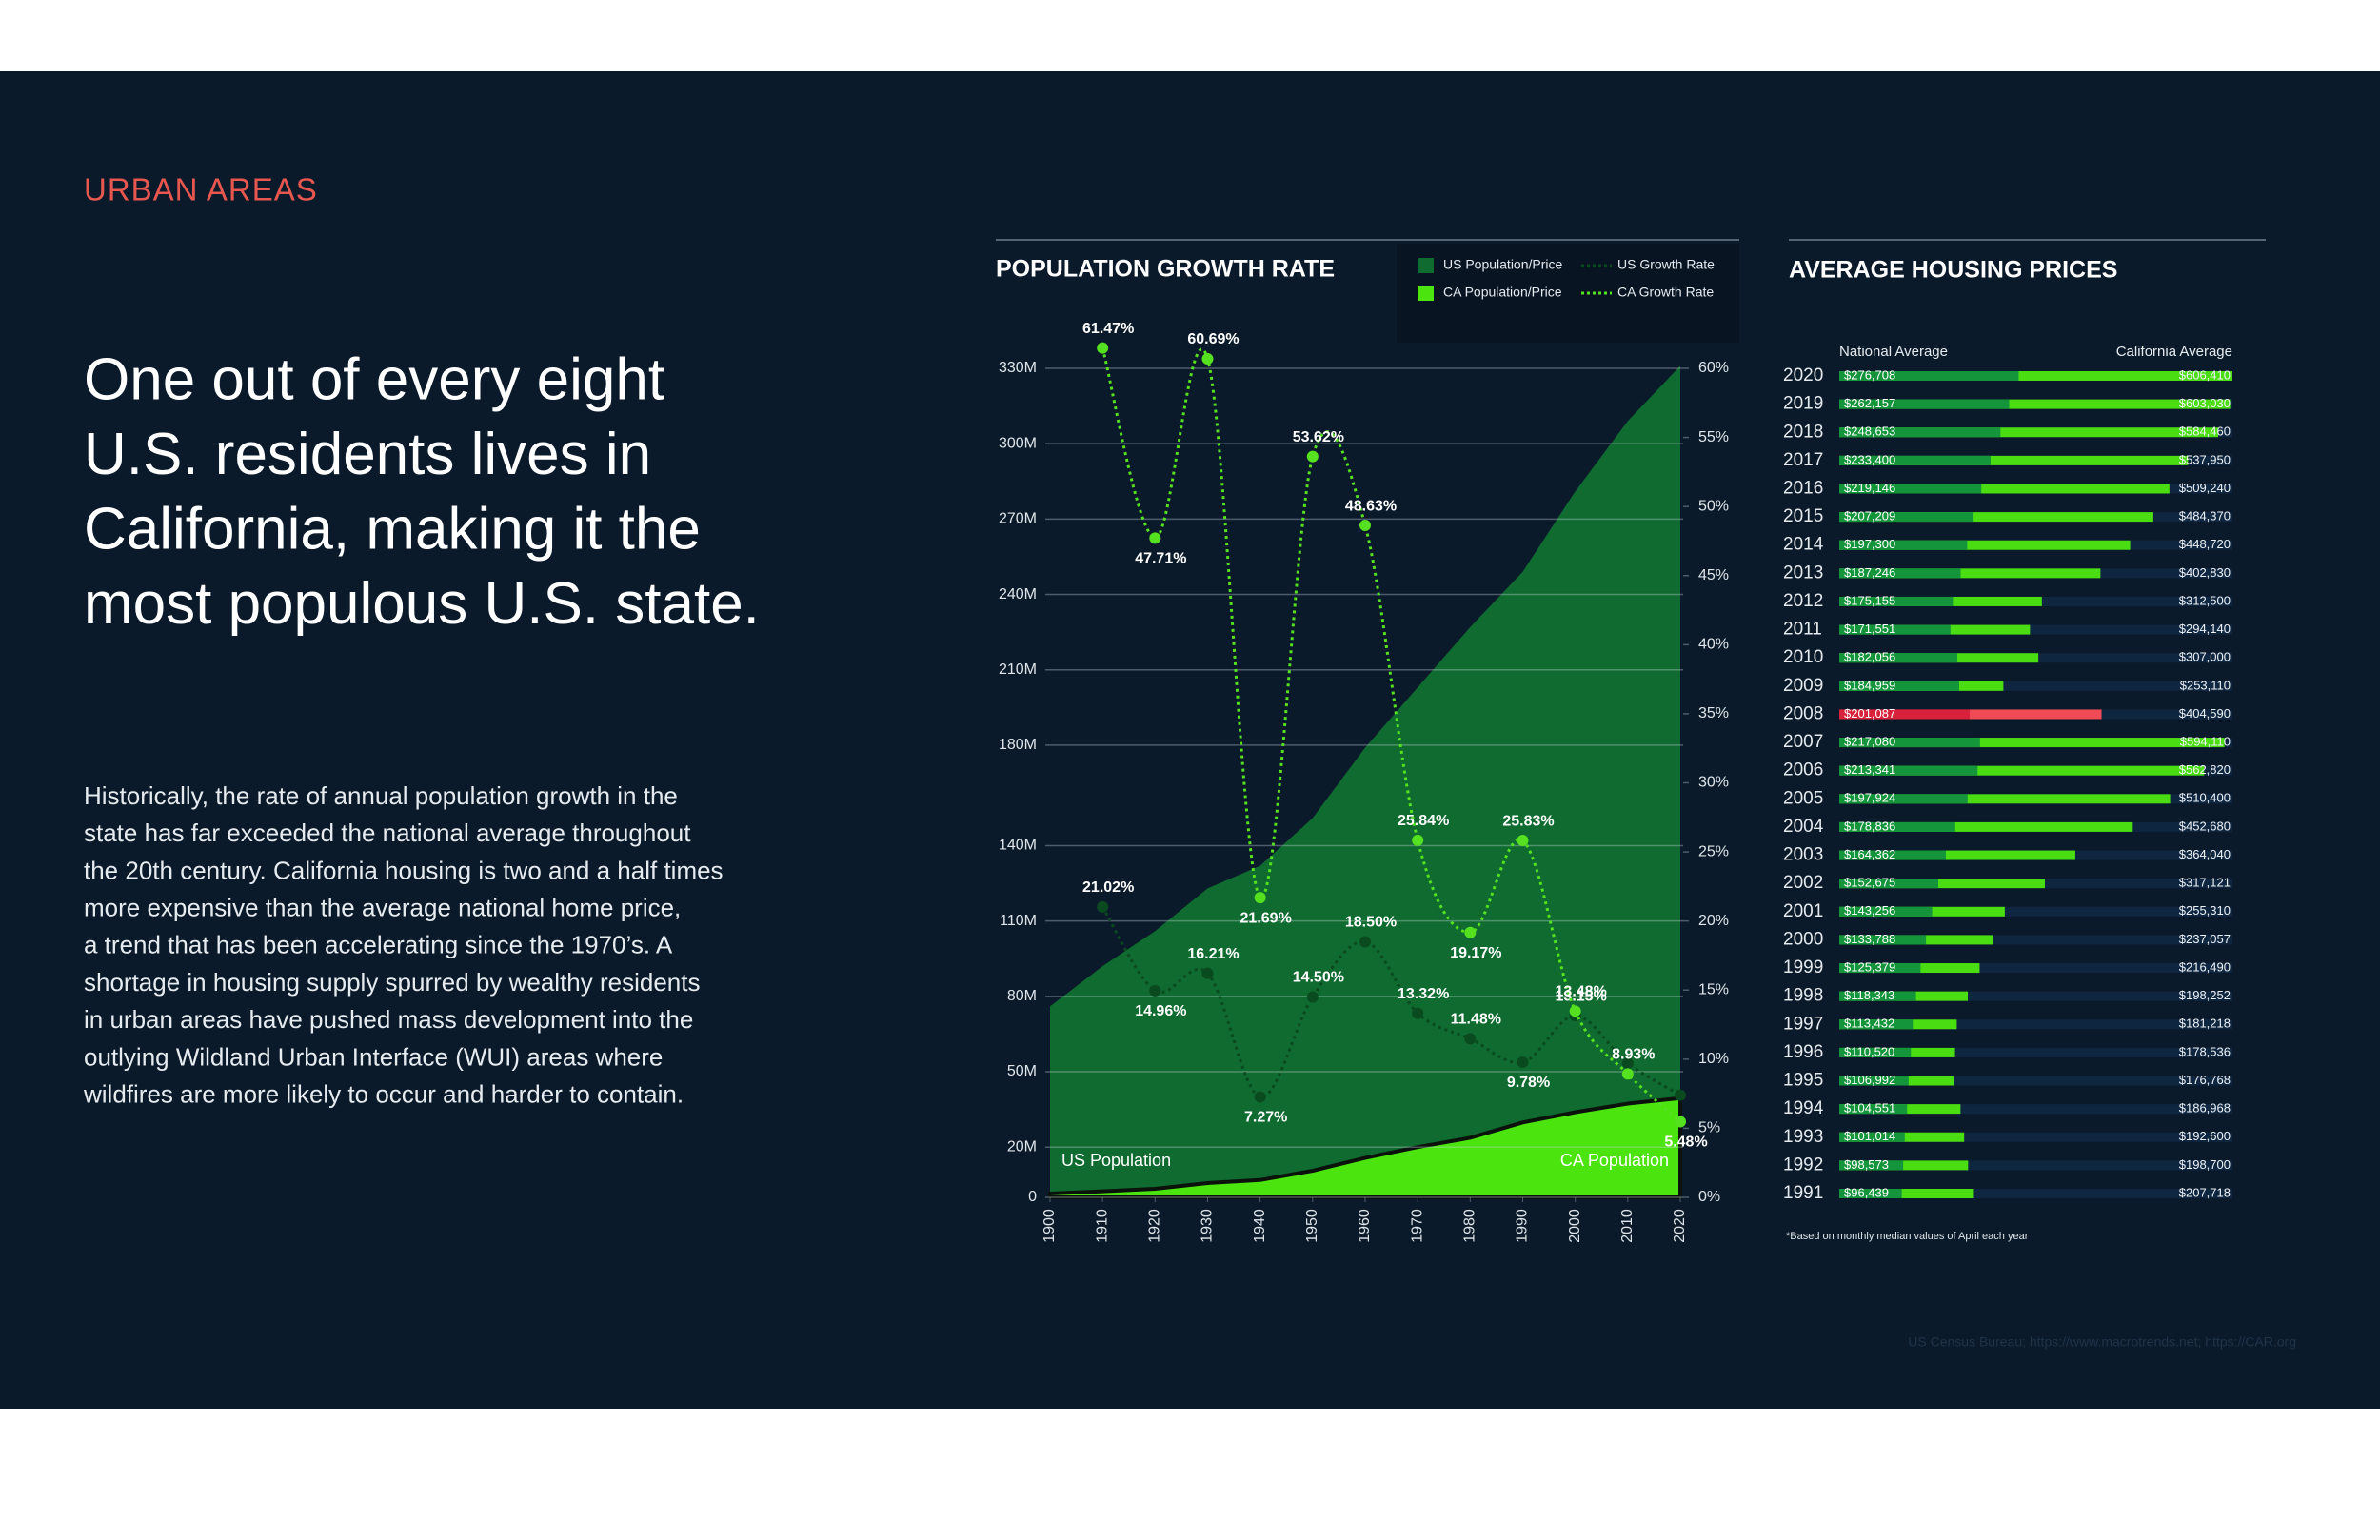 The width and height of the screenshot is (2380, 1540). What do you see at coordinates (2205, 657) in the screenshot?
I see `value-label: $307,000` at bounding box center [2205, 657].